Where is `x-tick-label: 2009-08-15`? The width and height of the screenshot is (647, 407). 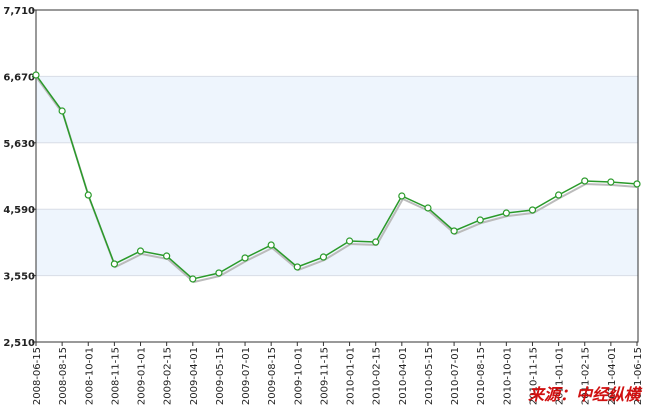 x-tick-label: 2009-08-15 is located at coordinates (272, 376).